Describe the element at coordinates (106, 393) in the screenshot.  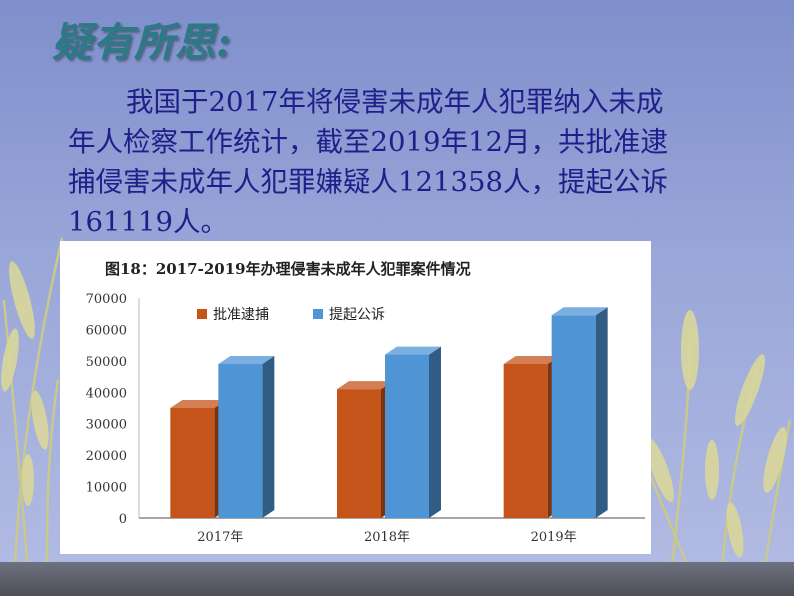
I see `y-tick-label: 40000` at that location.